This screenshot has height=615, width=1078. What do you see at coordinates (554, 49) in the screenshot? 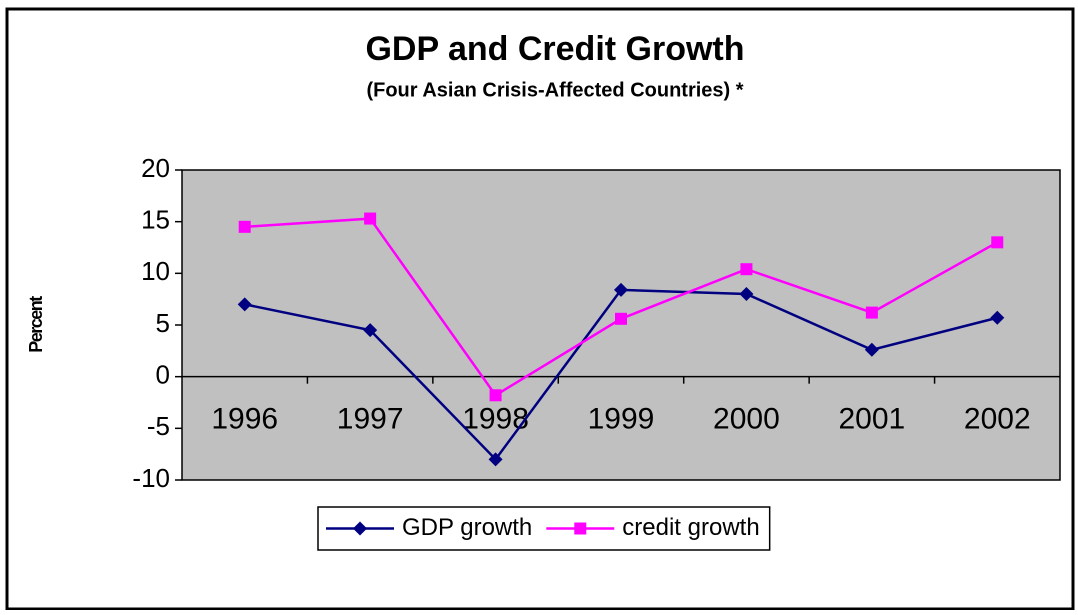
I see `chart-title: GDP and Credit Growth` at bounding box center [554, 49].